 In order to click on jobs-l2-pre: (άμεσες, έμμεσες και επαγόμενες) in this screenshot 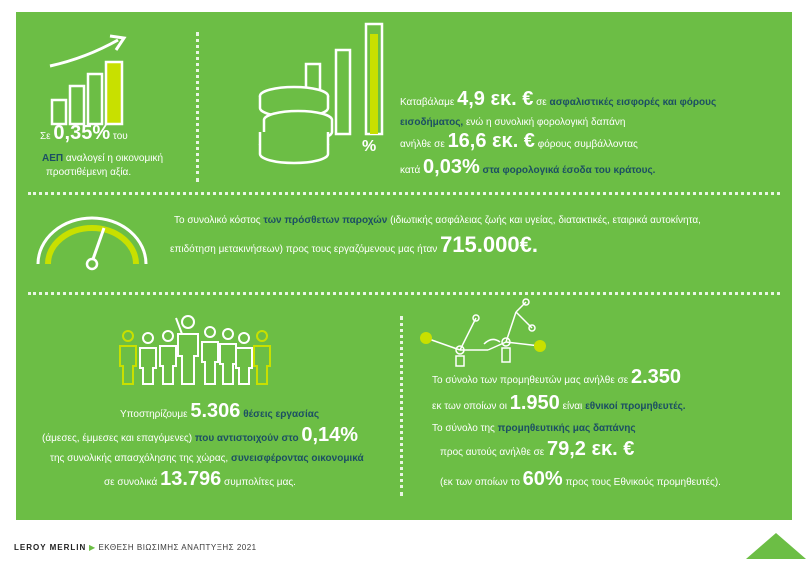, I will do `click(117, 438)`.